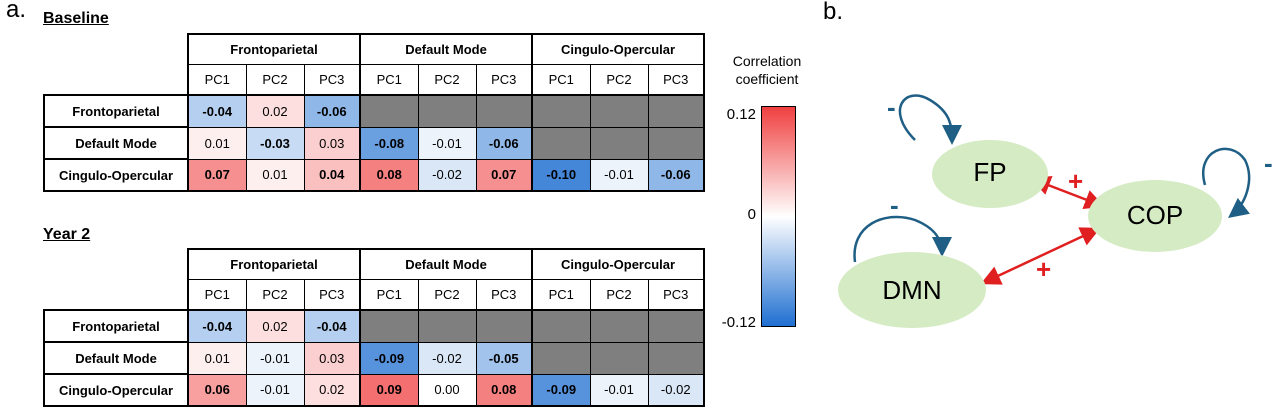 The image size is (1280, 407). I want to click on dmn-self-loop-sign: -, so click(894, 205).